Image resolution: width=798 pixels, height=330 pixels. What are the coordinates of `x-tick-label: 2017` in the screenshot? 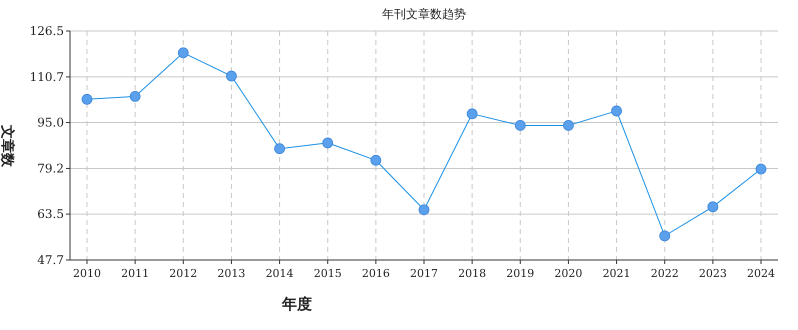 It's located at (424, 273).